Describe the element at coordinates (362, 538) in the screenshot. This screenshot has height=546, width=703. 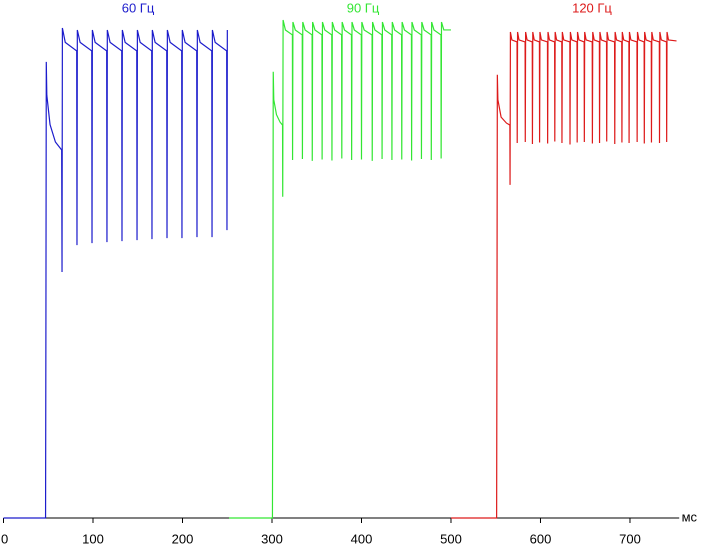
I see `x-tick-label: 400` at that location.